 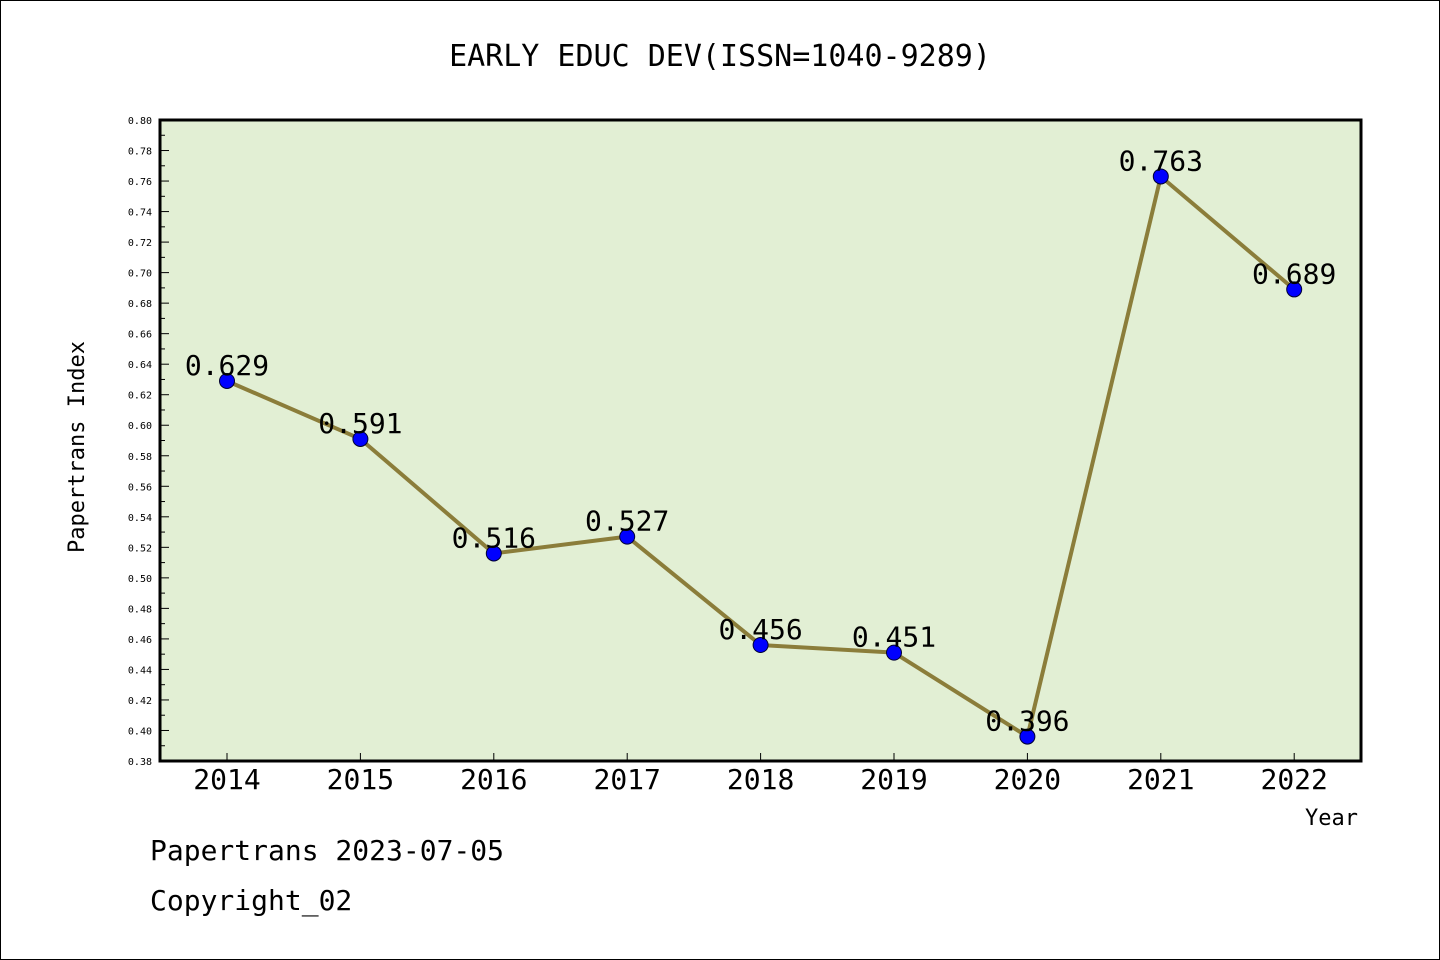 I want to click on y-tick-label: 0.68, so click(x=140, y=304).